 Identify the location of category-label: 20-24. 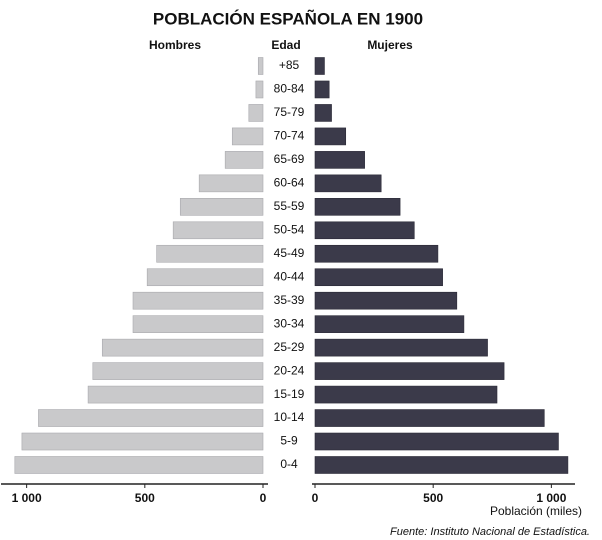
(289, 370).